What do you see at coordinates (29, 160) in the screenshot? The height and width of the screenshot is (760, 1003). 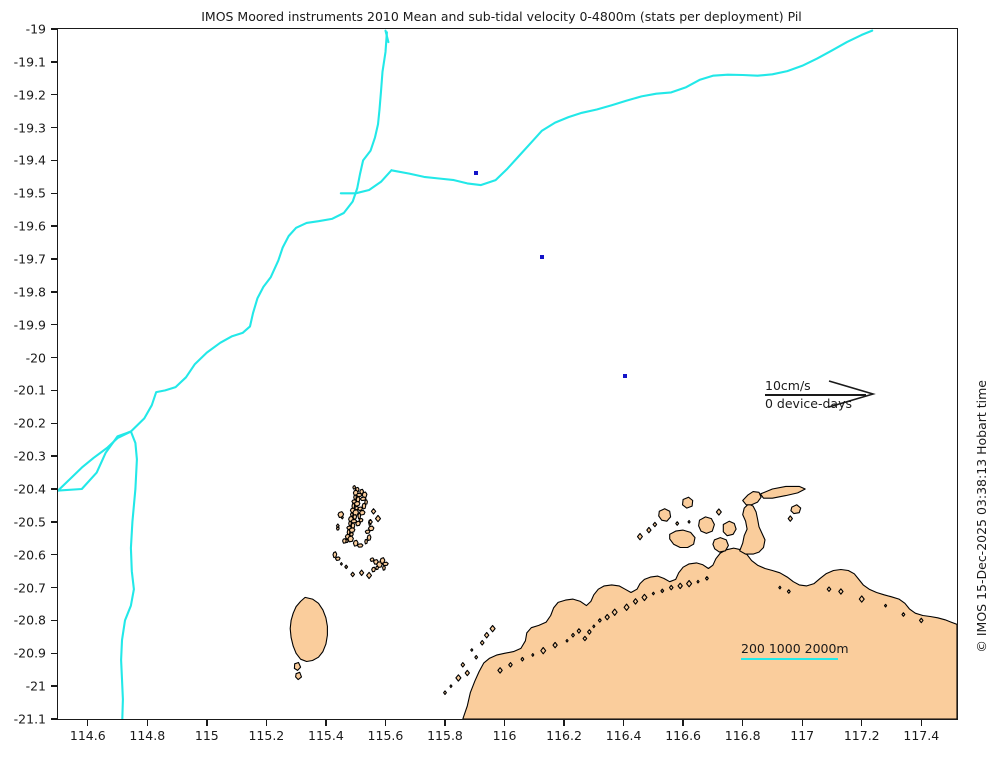 I see `y-tick-label: -19.4` at bounding box center [29, 160].